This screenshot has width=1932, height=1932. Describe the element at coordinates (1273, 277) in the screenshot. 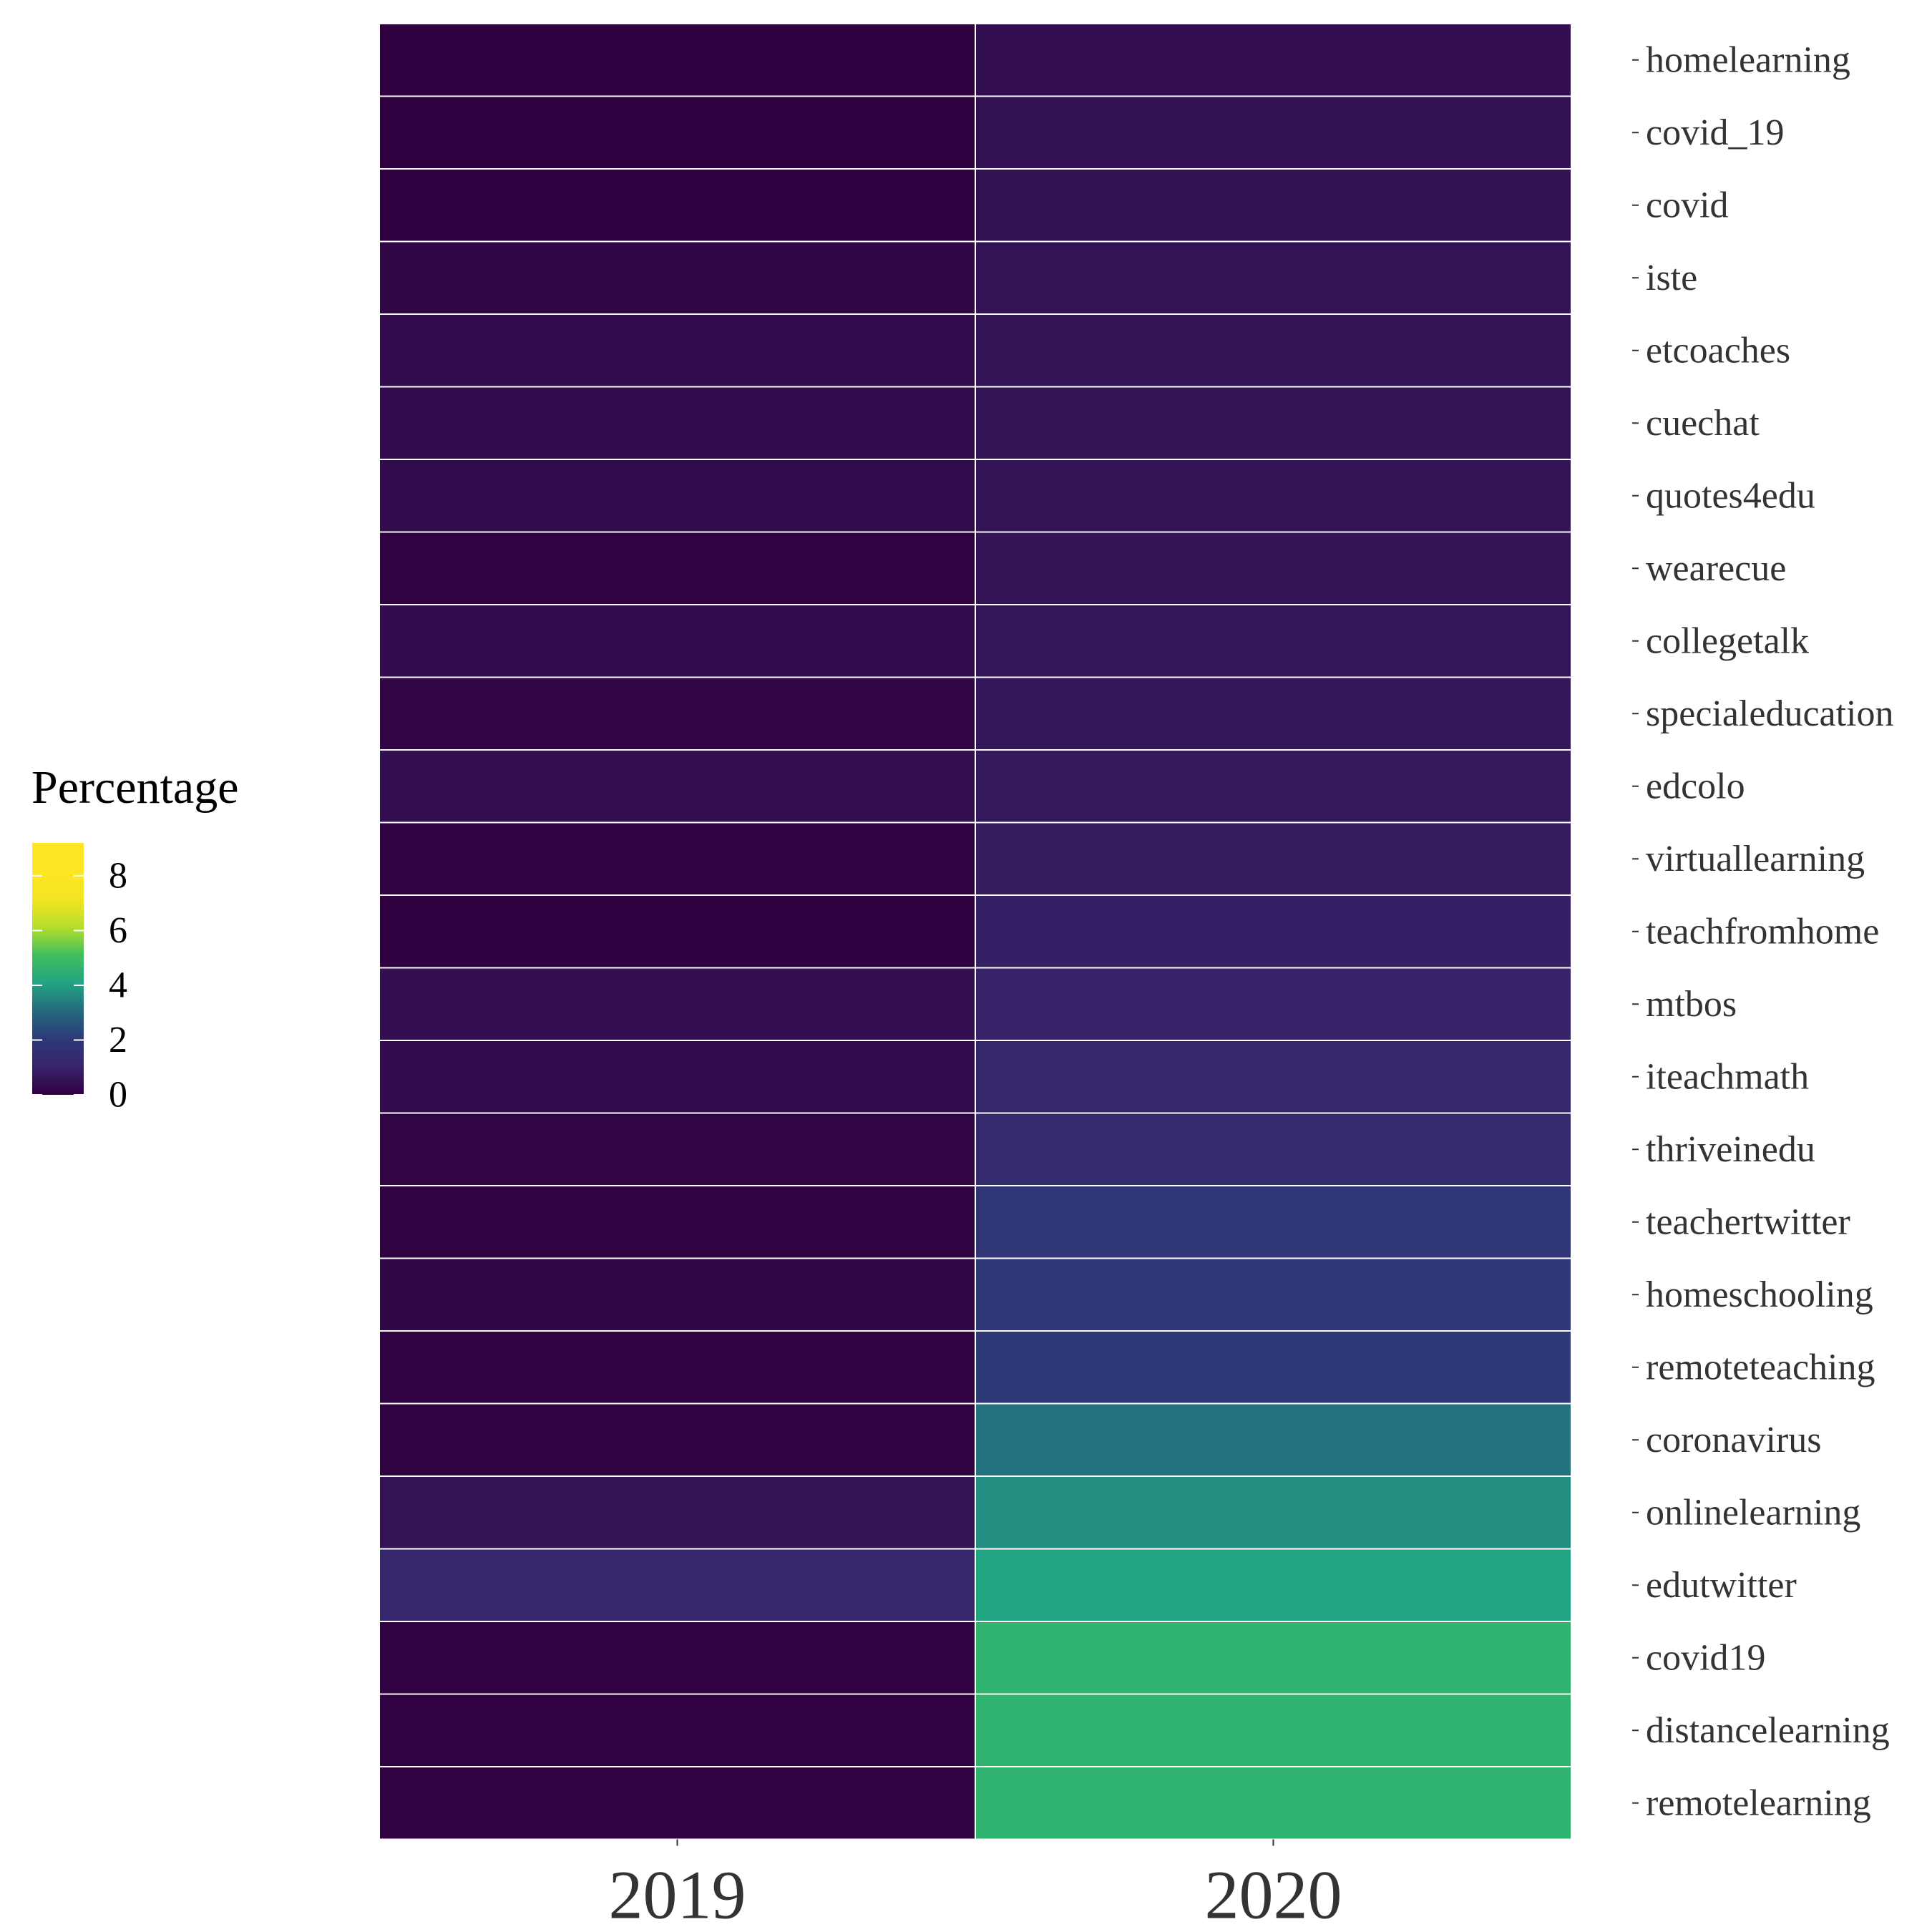

I see `heatmap-cell-2020-iste` at that location.